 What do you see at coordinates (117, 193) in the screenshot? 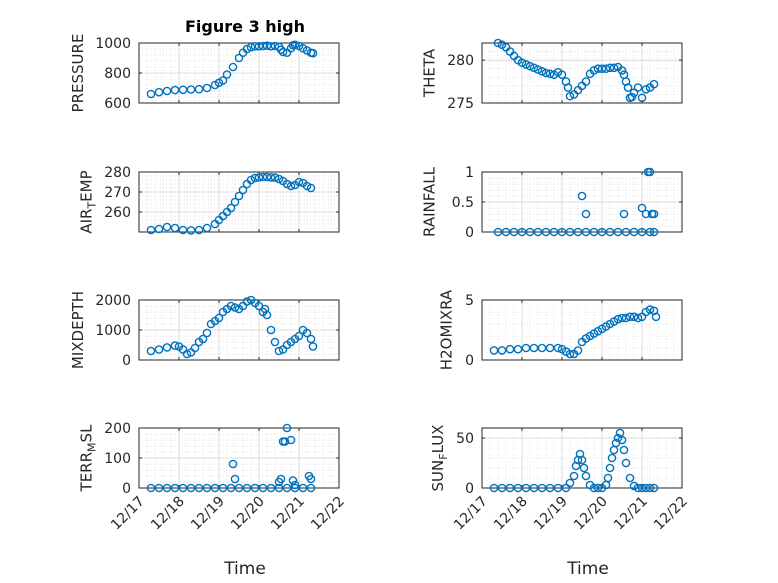
I see `y-tick-label: 270` at bounding box center [117, 193].